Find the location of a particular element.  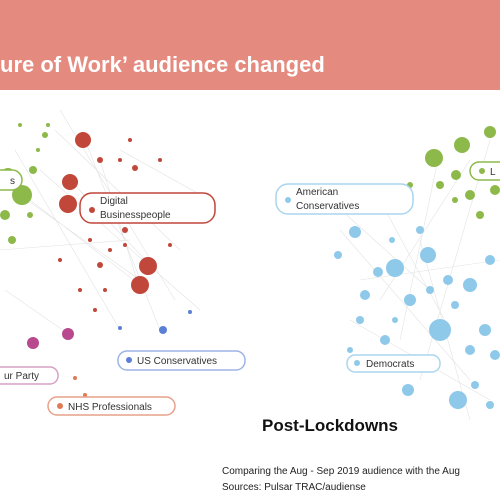

red-nodes is located at coordinates (115, 222).